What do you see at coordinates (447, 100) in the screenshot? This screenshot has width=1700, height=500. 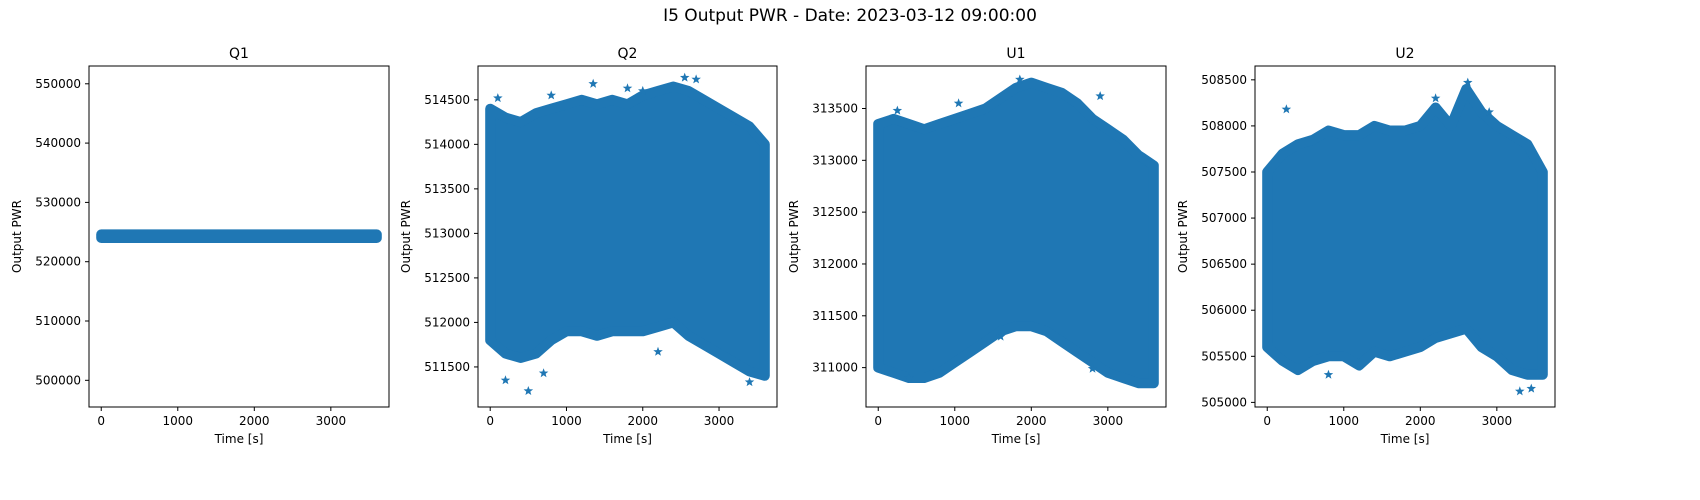 I see `y-tick-label: 514500` at bounding box center [447, 100].